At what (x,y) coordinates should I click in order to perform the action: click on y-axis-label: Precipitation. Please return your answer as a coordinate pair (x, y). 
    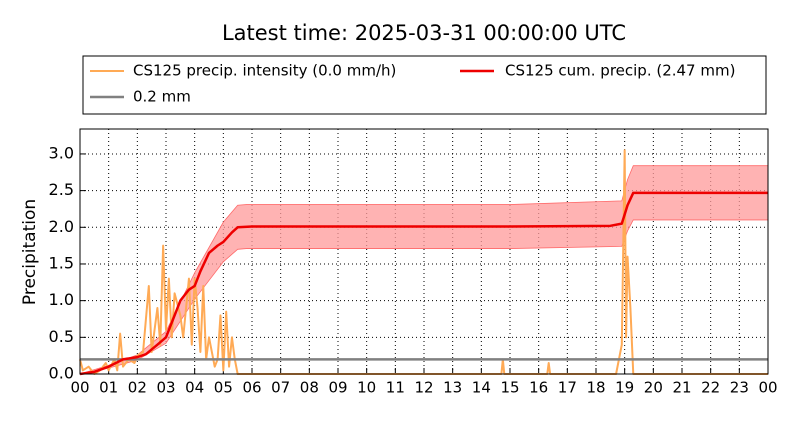
    Looking at the image, I should click on (30, 252).